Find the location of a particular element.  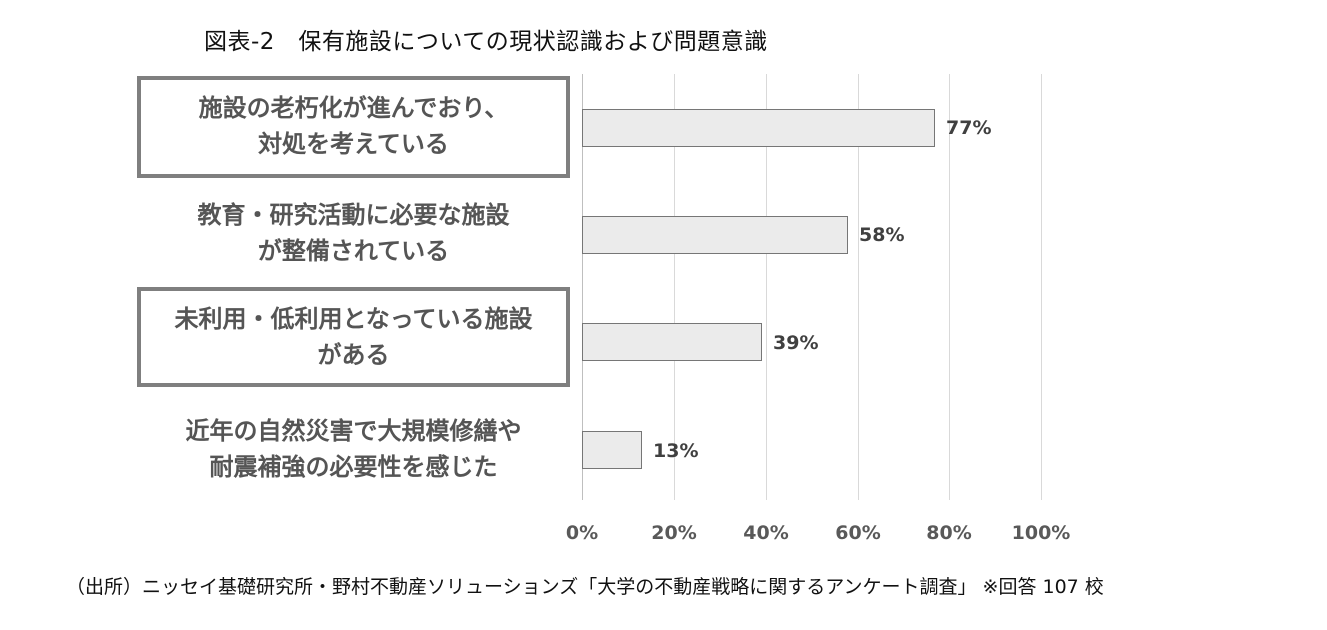

category-label-unused-facilities: 未利用・低利用となっている施設 がある is located at coordinates (353, 337).